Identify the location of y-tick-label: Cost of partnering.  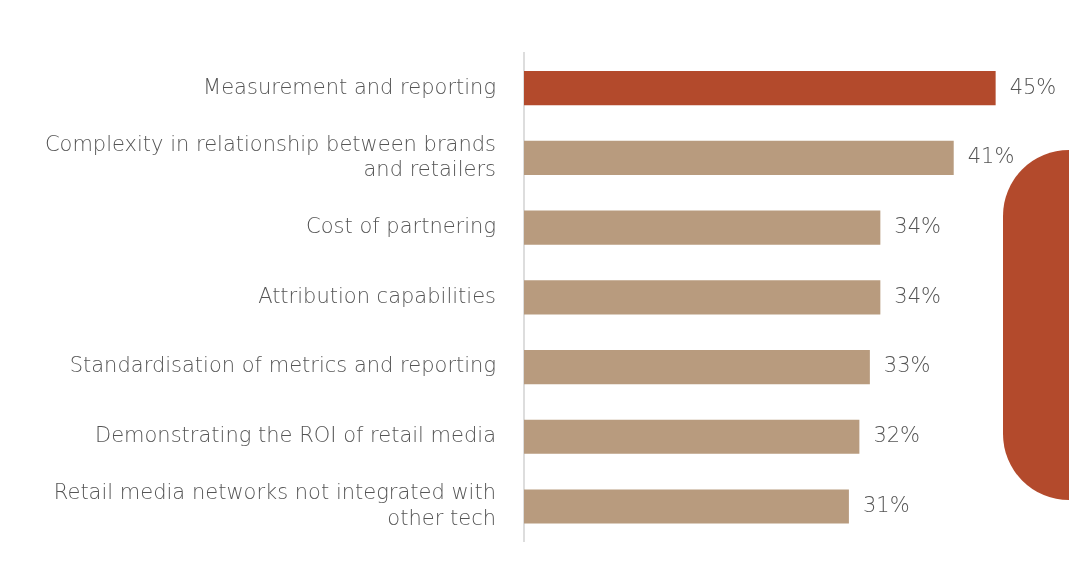
(401, 226).